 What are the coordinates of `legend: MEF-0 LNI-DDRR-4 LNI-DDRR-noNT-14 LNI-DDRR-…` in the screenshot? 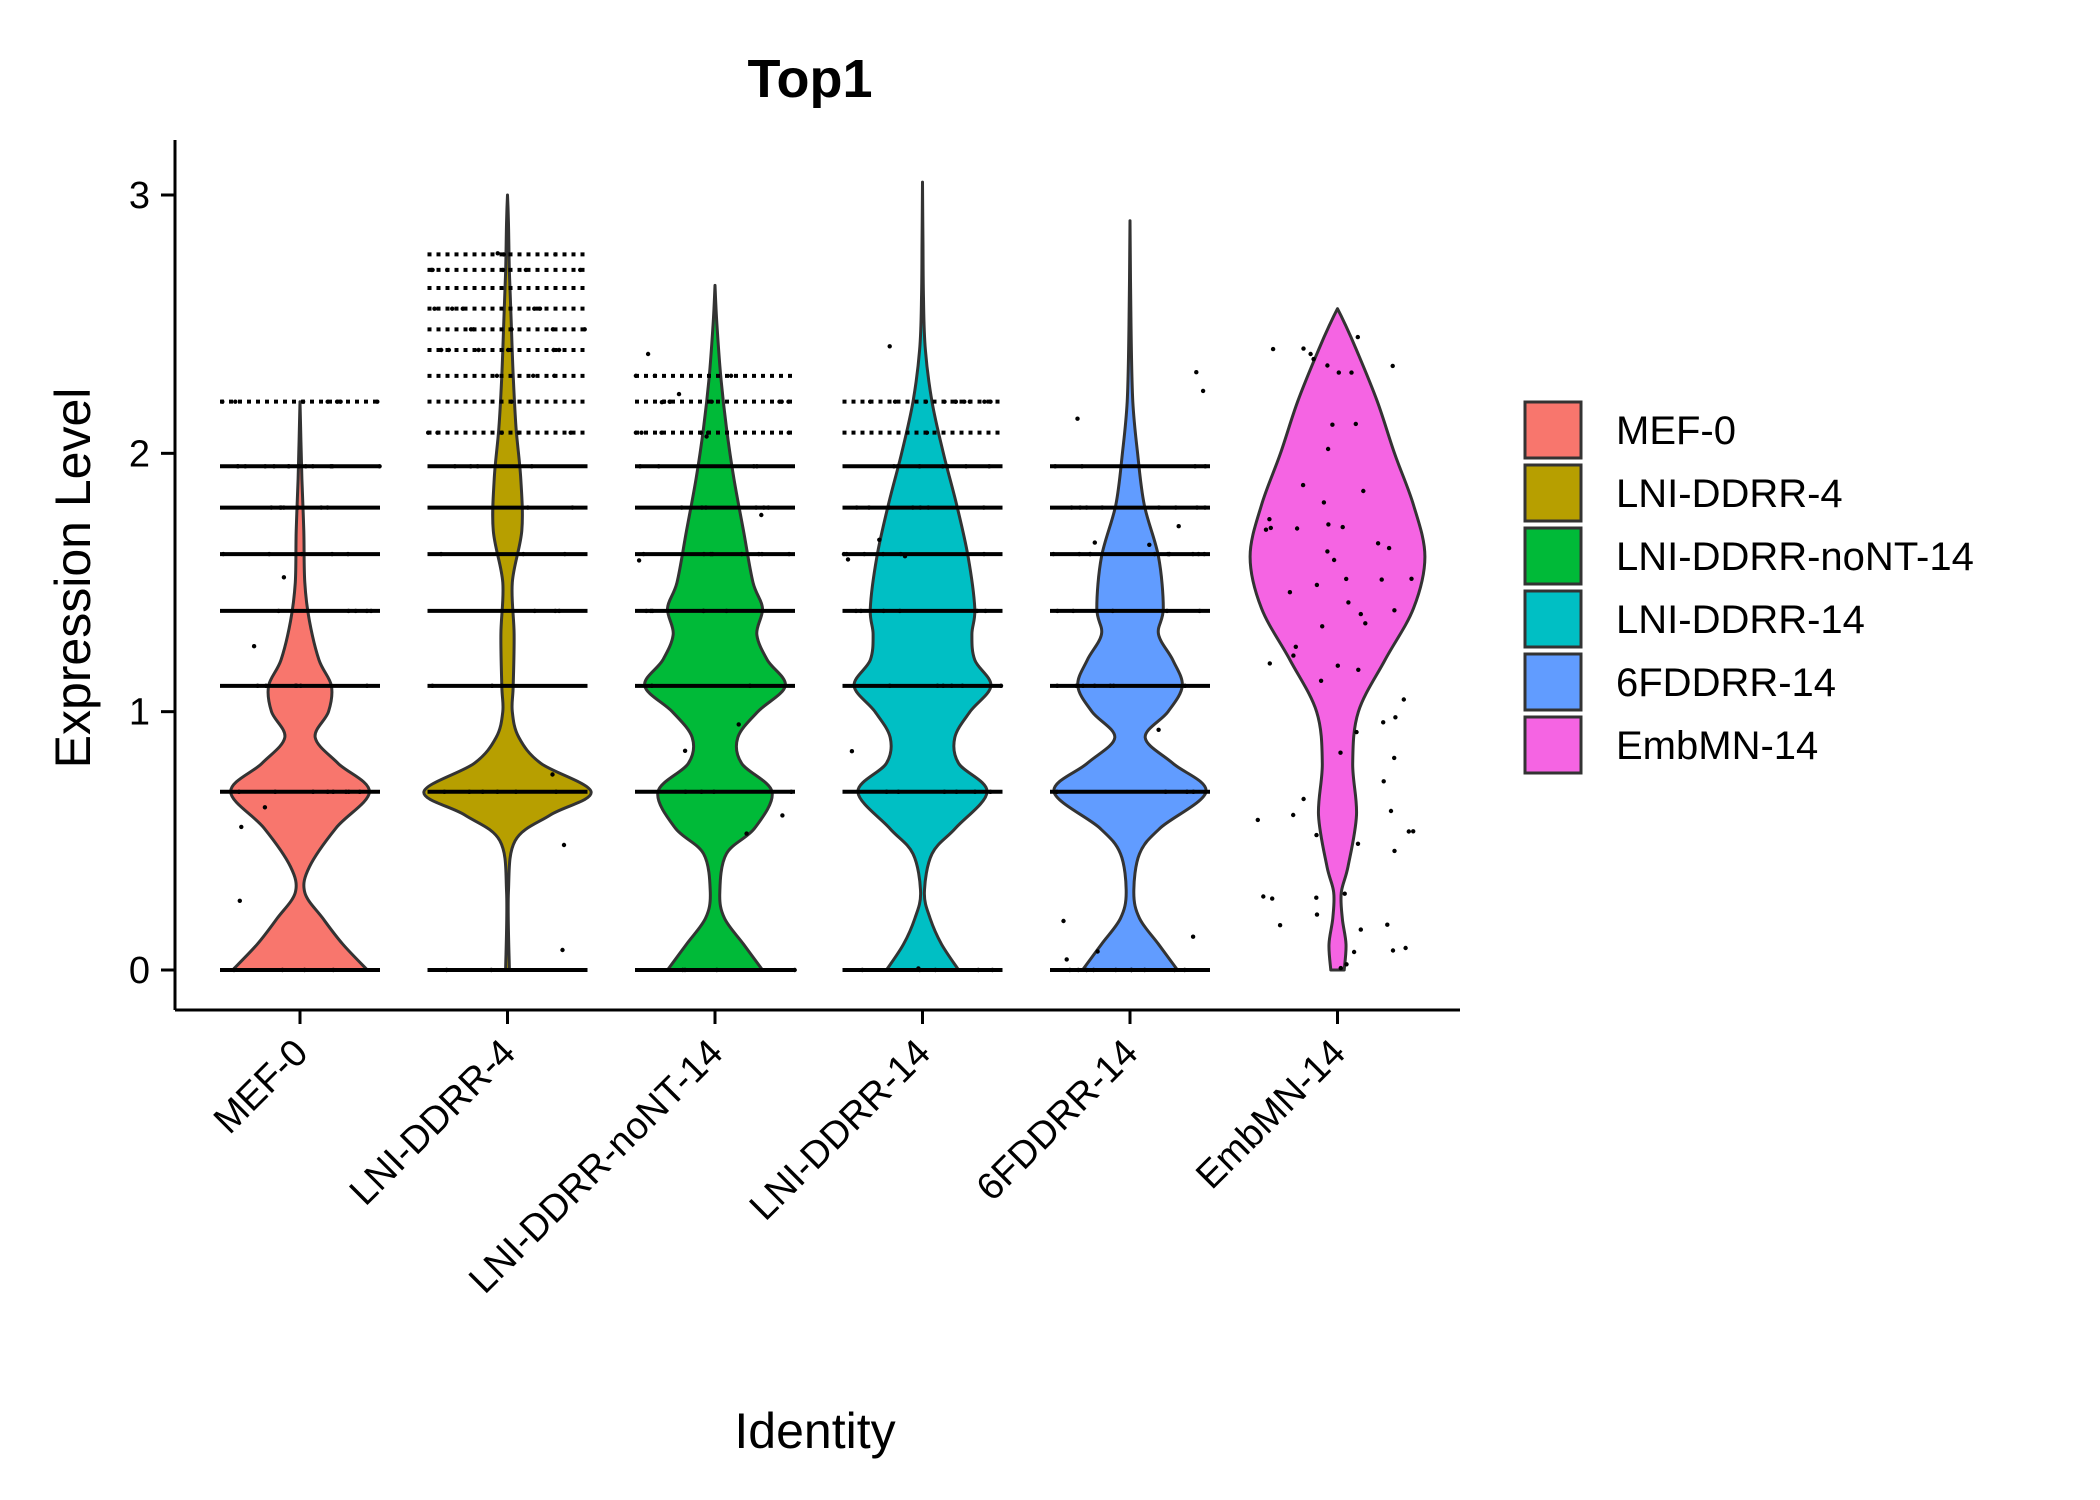 It's located at (1748, 587).